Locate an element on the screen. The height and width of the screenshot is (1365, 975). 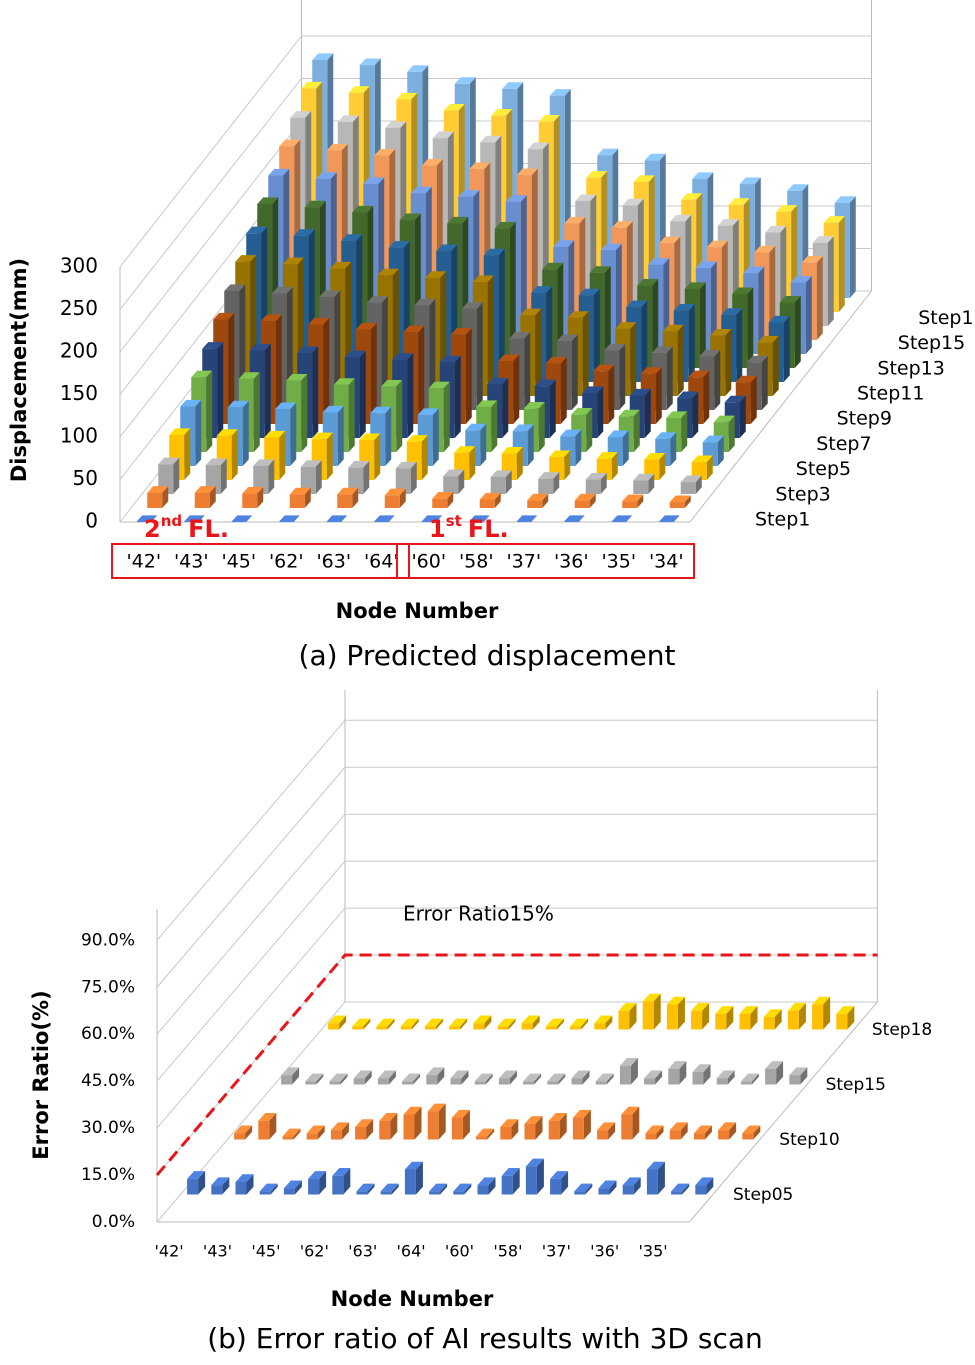
floor-text: FL. is located at coordinates (488, 529).